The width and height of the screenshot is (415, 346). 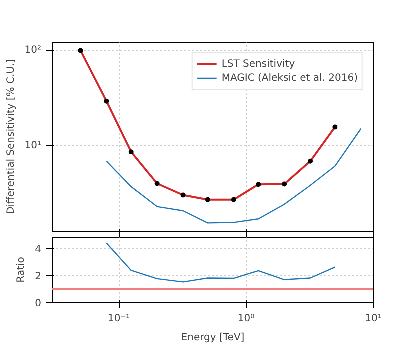 I want to click on y-tick-label: 10², so click(x=33, y=50).